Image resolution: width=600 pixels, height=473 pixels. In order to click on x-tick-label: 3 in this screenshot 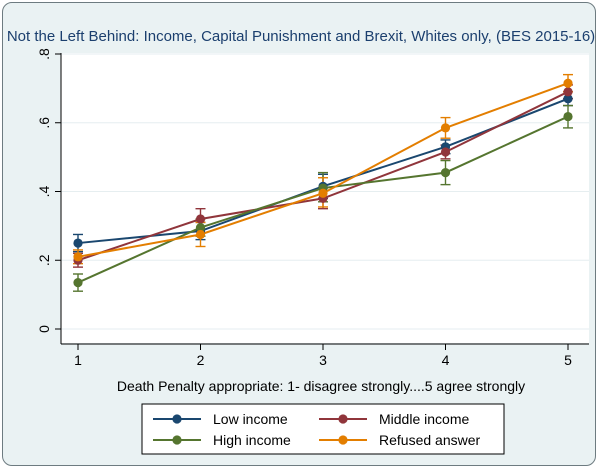, I will do `click(323, 360)`.